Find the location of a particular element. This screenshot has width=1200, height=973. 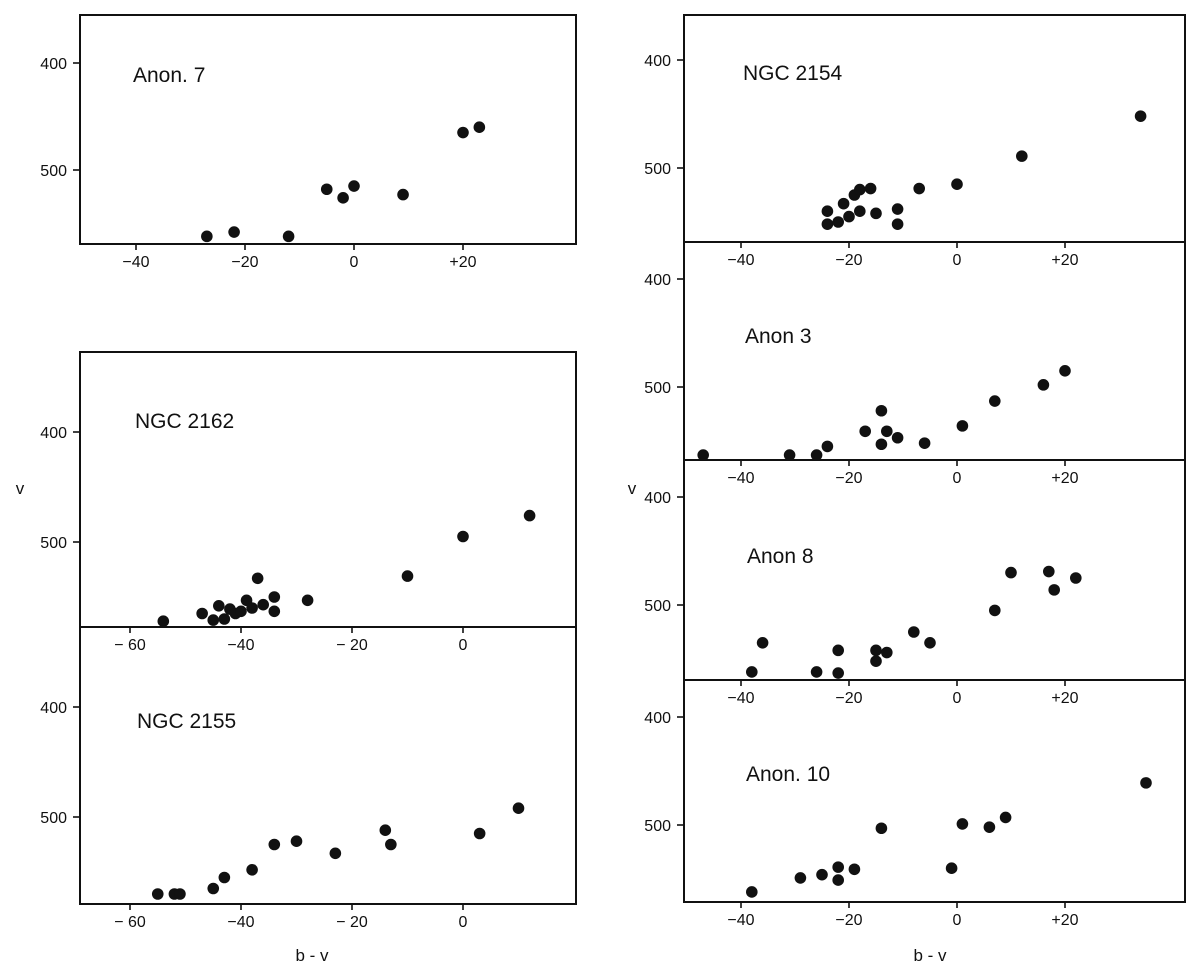

chart-ngc-2154: NGC 2154 −40 −20 0 +20 400 500 is located at coordinates (915, 141).